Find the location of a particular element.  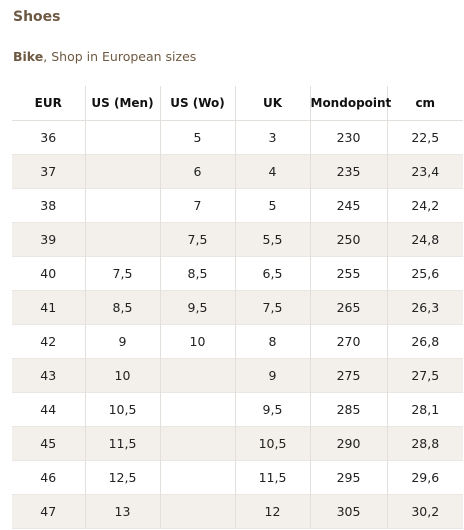

cell-mondopoint: 290 is located at coordinates (348, 443).